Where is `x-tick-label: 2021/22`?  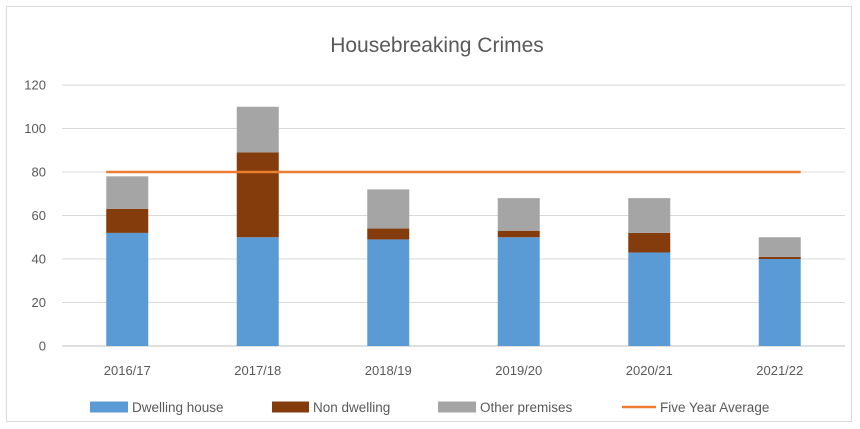 x-tick-label: 2021/22 is located at coordinates (779, 370).